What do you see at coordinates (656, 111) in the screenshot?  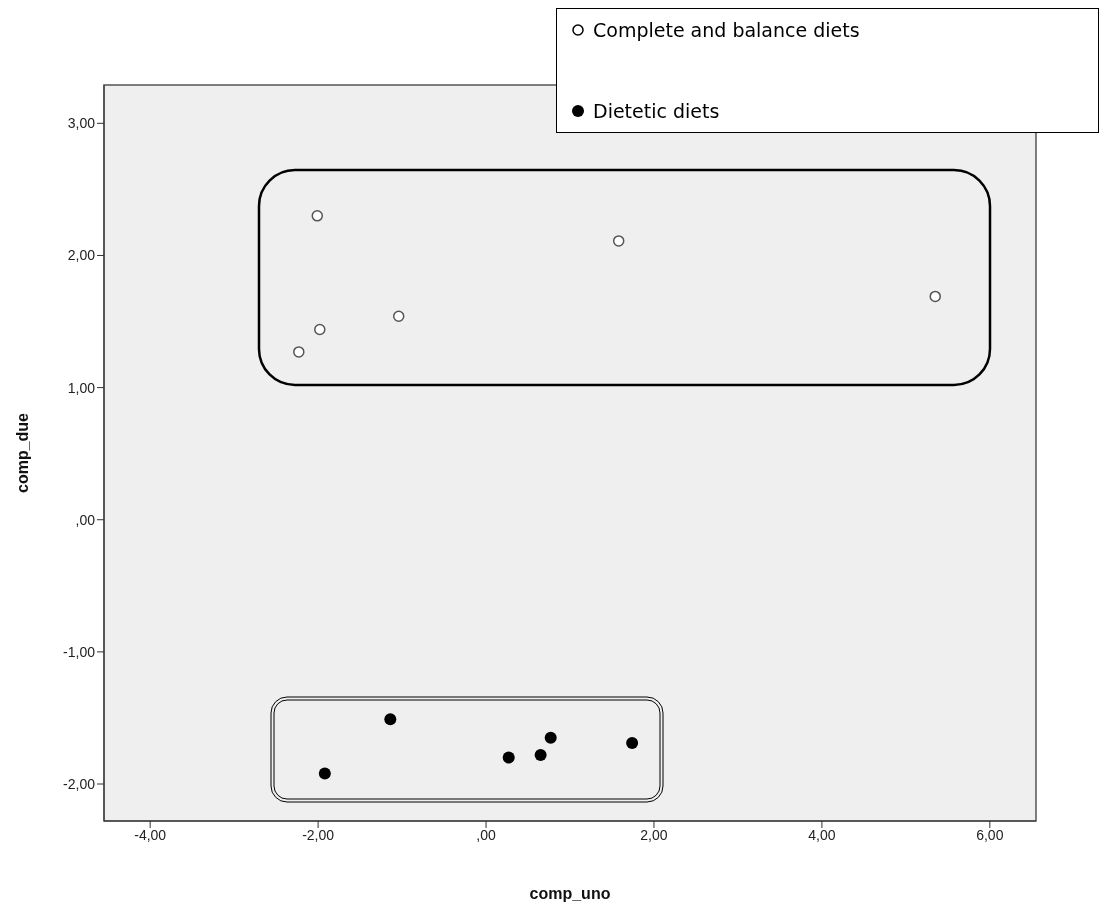 I see `legend-label: Dietetic diets` at bounding box center [656, 111].